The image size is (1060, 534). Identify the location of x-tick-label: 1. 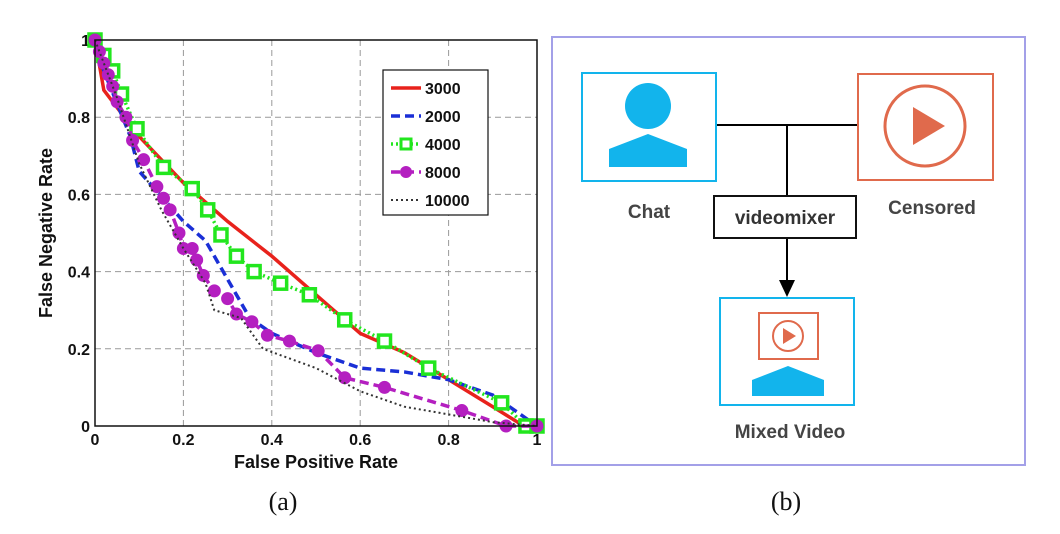
(537, 440).